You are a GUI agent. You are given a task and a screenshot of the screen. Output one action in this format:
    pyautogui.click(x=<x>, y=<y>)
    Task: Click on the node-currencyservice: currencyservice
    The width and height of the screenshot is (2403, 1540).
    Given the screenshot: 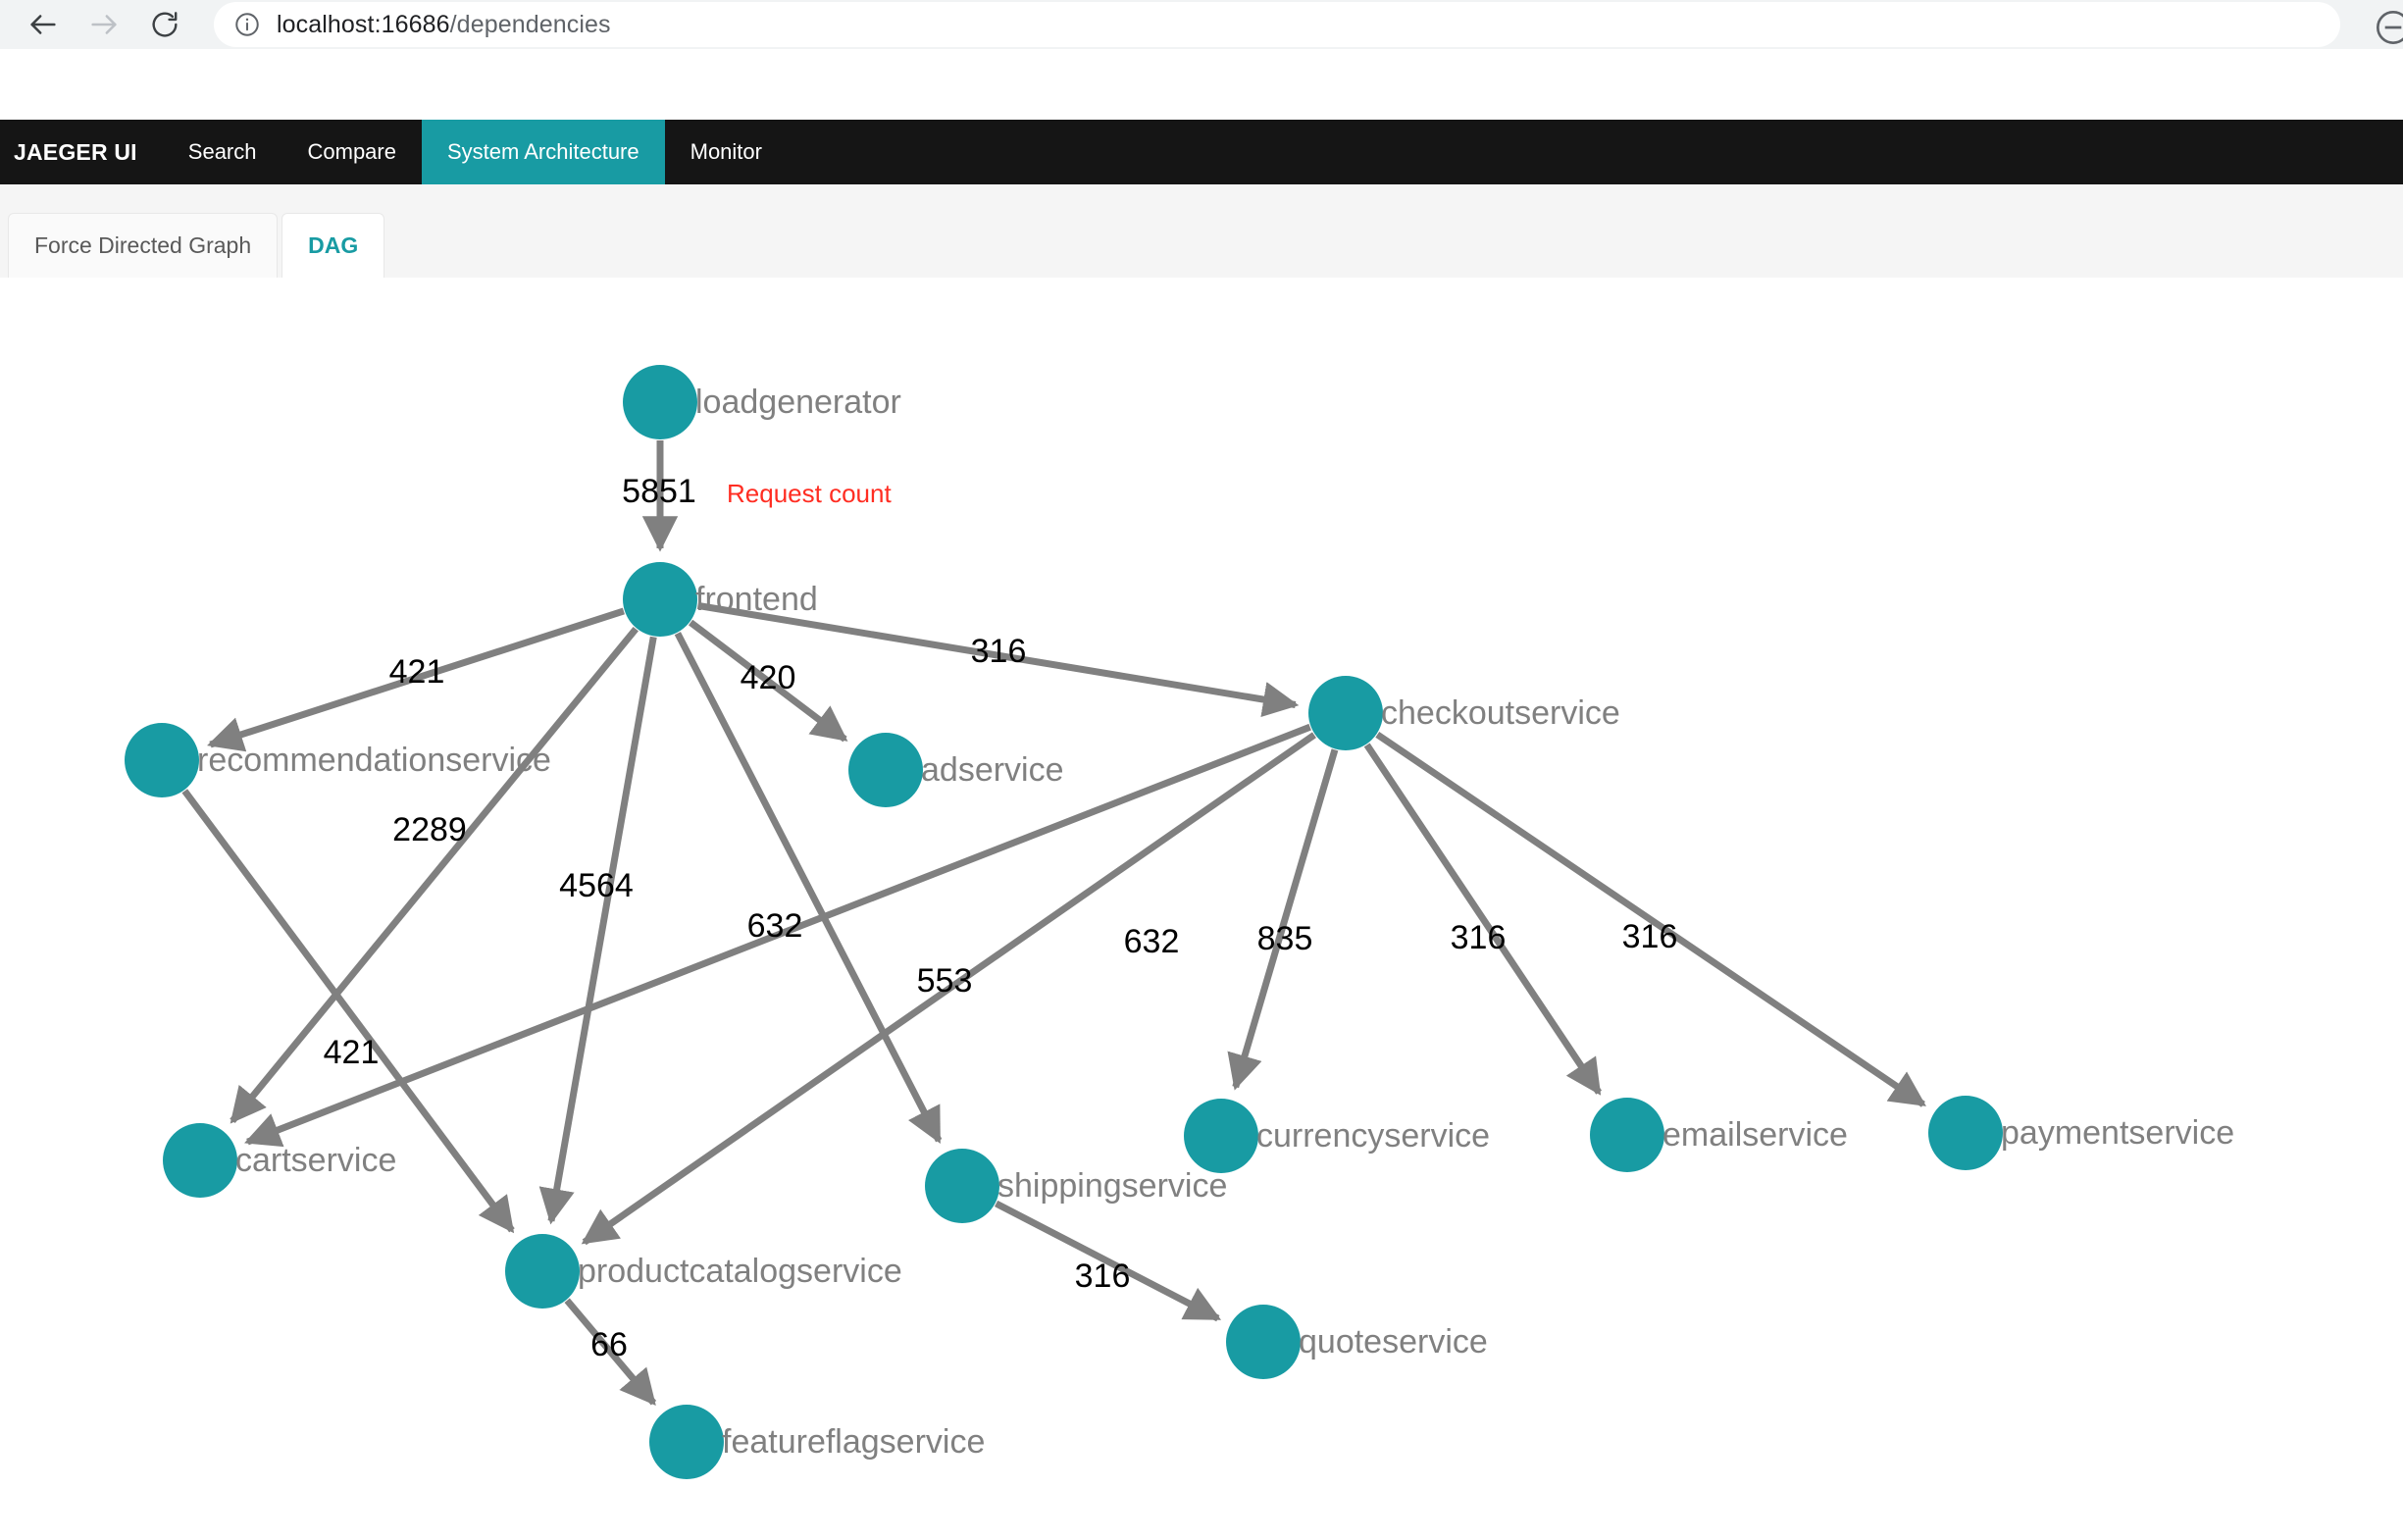 What is the action you would take?
    pyautogui.click(x=1337, y=1136)
    